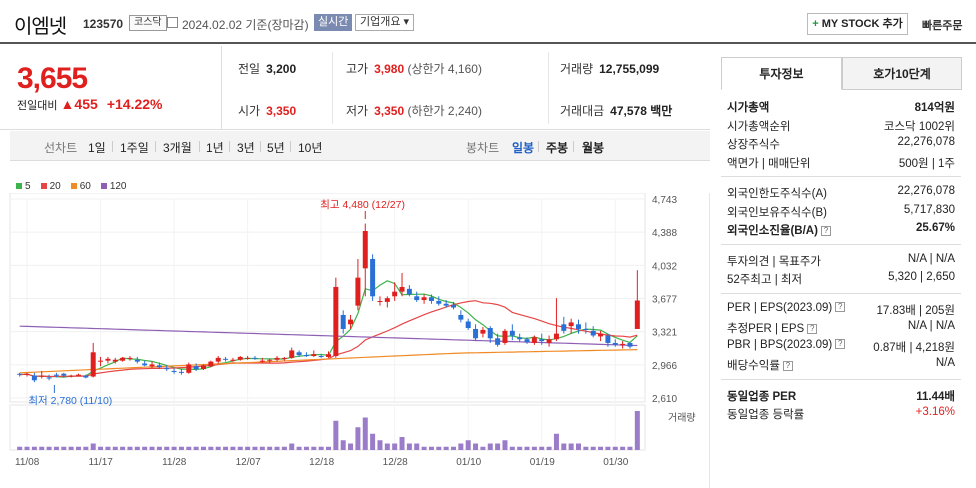 The height and width of the screenshot is (488, 976). Describe the element at coordinates (542, 462) in the screenshot. I see `x-tick-label: 01/19` at that location.